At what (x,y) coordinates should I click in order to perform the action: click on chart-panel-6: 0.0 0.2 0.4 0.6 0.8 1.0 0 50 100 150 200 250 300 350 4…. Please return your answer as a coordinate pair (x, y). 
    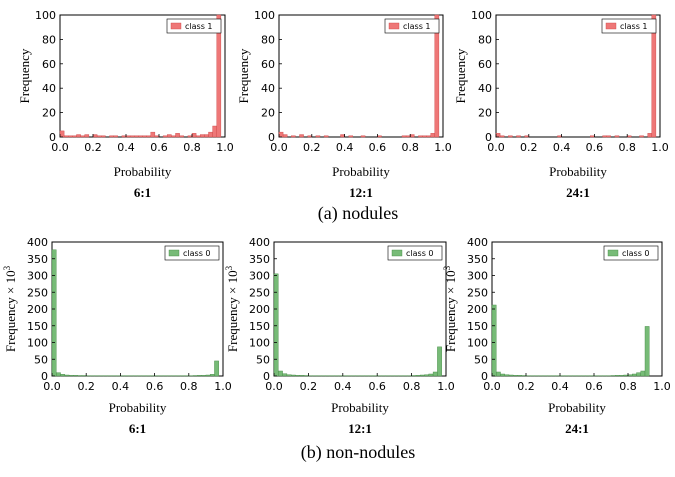
    Looking at the image, I should click on (556, 336).